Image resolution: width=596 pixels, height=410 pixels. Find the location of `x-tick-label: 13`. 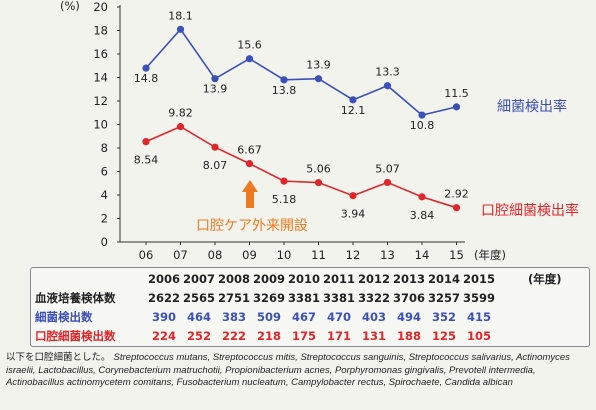

x-tick-label: 13 is located at coordinates (387, 255).